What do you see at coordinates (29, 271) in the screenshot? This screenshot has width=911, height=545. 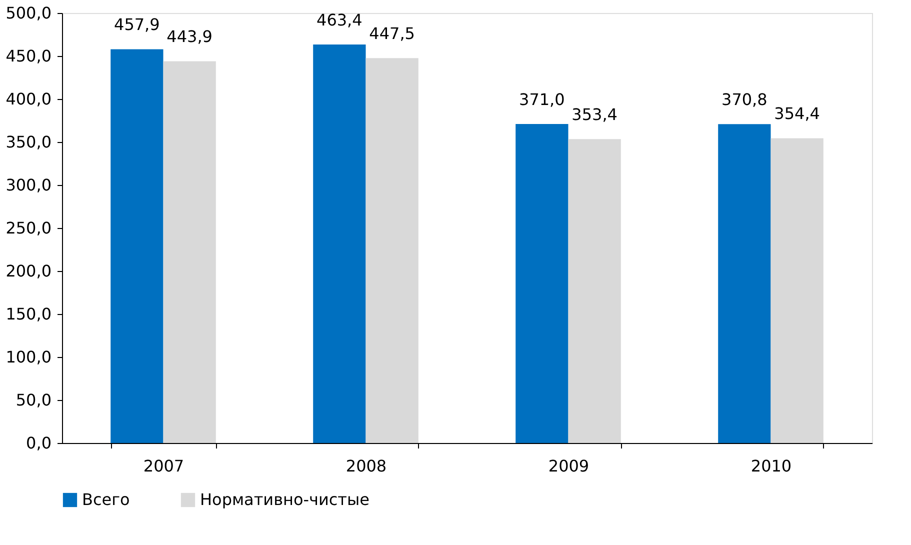 I see `y-tick-label: 200,0` at bounding box center [29, 271].